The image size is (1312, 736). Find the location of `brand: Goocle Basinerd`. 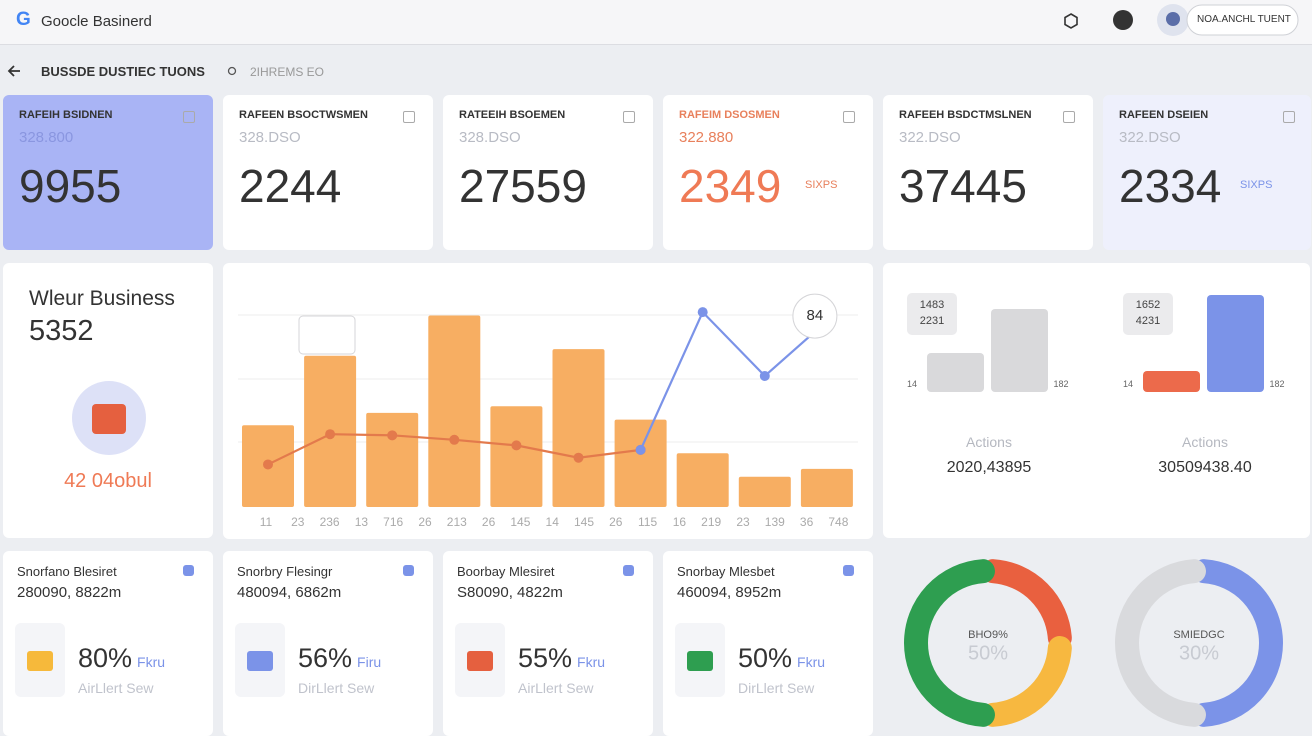

brand: Goocle Basinerd is located at coordinates (96, 21).